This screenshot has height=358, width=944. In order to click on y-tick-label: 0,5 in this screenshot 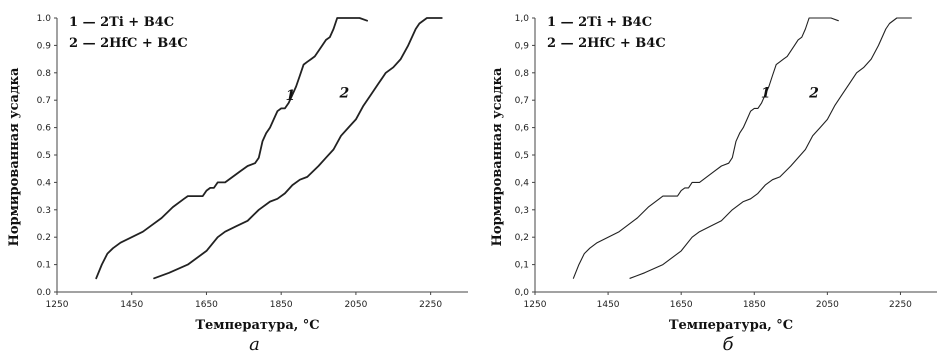, I will do `click(522, 156)`.